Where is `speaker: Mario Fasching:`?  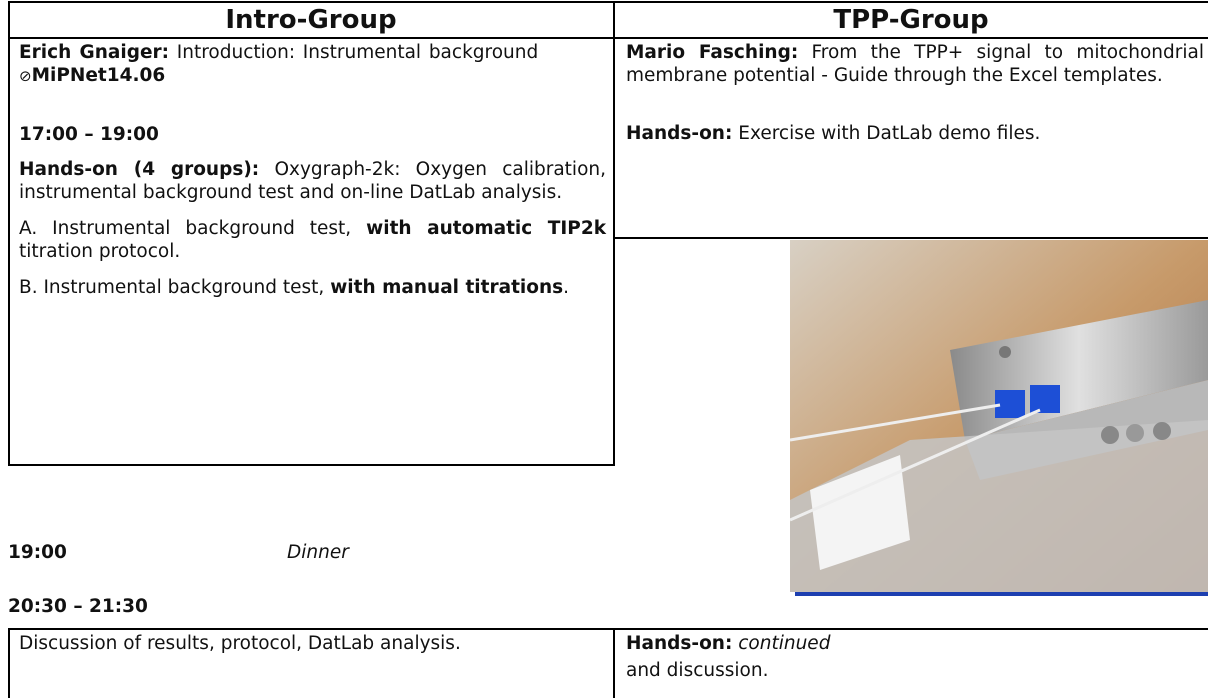
speaker: Mario Fasching: is located at coordinates (712, 52).